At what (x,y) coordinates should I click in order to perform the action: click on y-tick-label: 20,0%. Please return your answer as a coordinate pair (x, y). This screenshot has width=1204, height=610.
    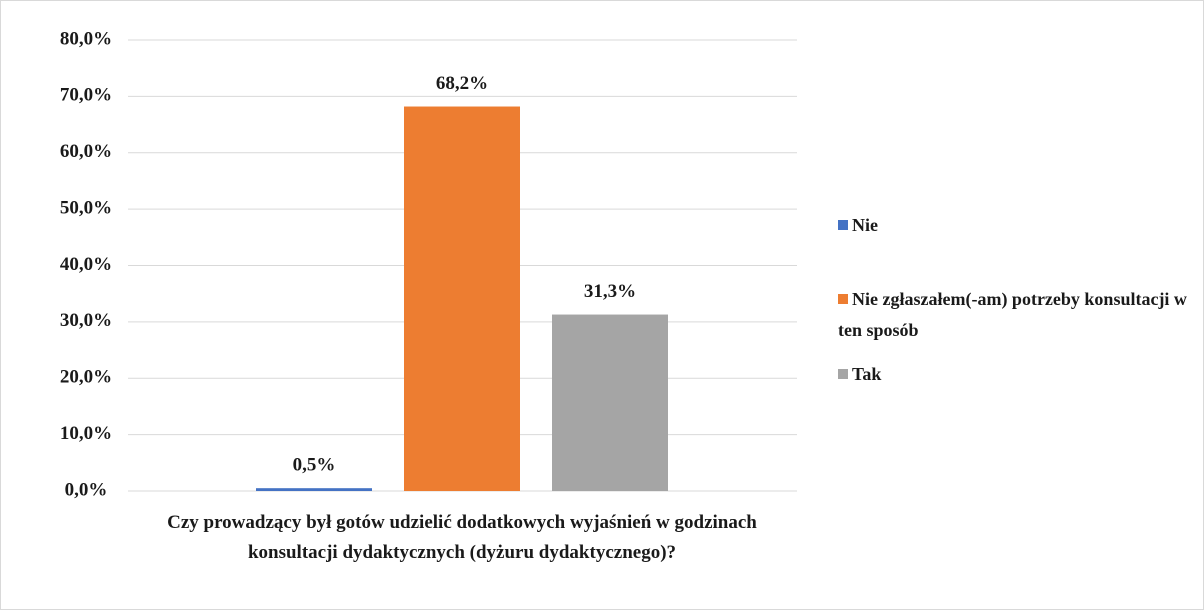
    Looking at the image, I should click on (86, 377).